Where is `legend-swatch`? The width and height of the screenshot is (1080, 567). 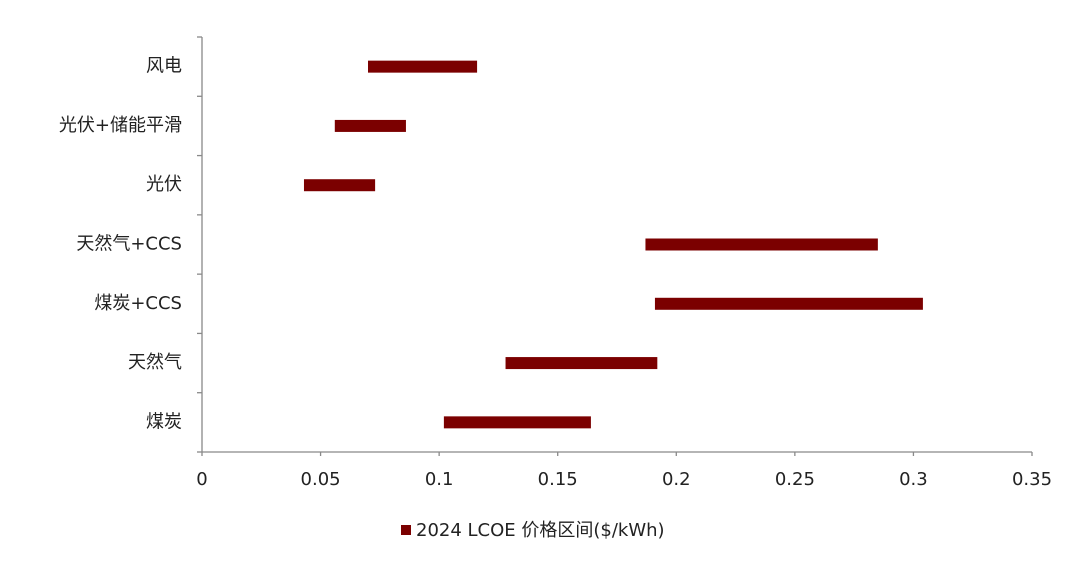 legend-swatch is located at coordinates (406, 530).